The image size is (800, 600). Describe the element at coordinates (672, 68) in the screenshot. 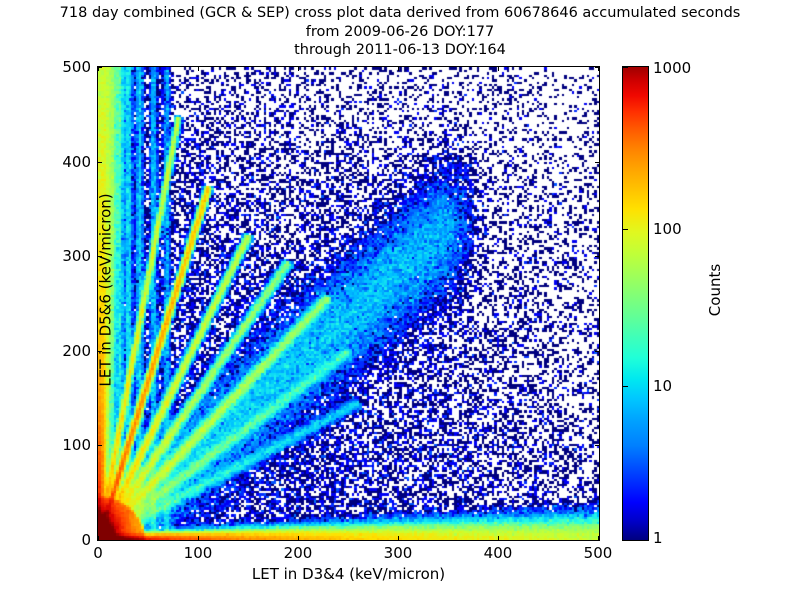

I see `cbticklabel-1000: 1000` at that location.